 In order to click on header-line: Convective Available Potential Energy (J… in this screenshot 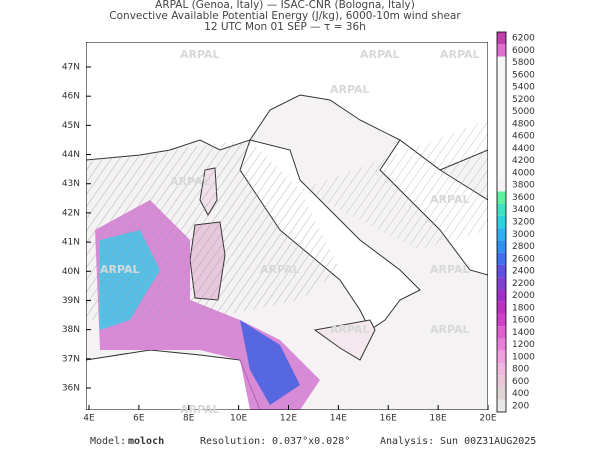, I will do `click(285, 16)`.